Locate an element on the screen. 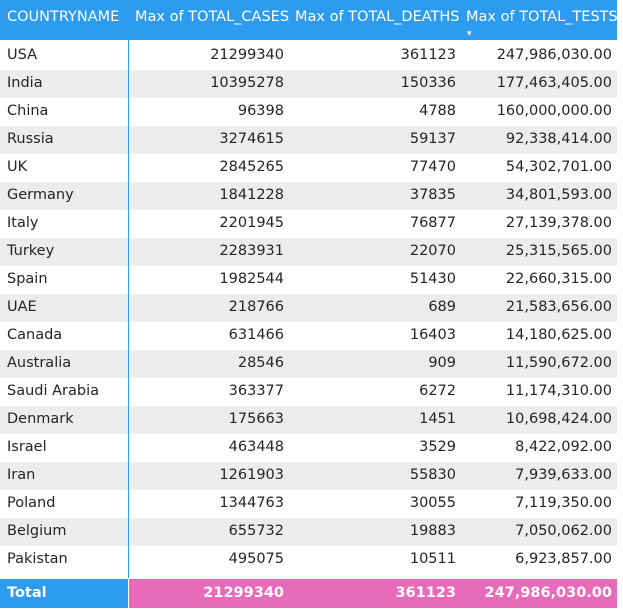 The height and width of the screenshot is (613, 623). country-cell: Canada is located at coordinates (35, 335).